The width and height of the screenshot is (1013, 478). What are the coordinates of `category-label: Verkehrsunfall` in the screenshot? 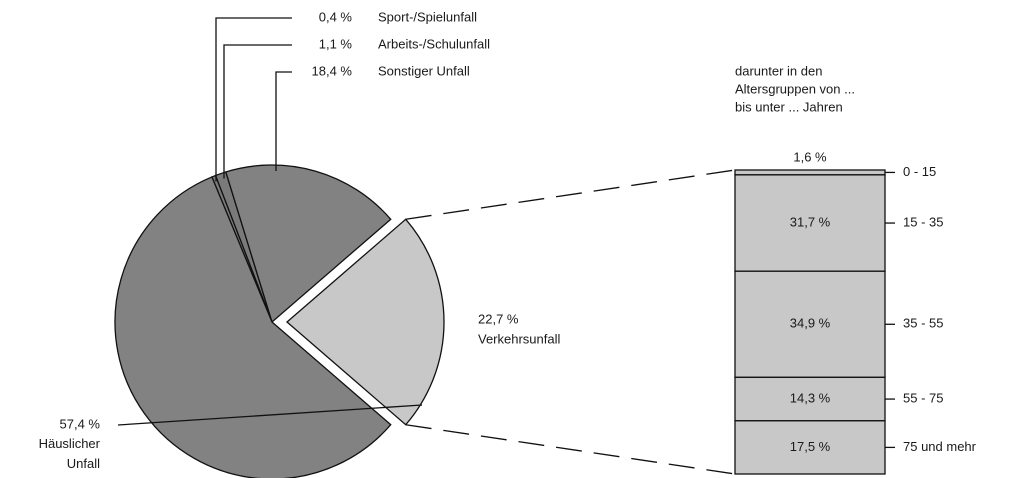 It's located at (519, 338).